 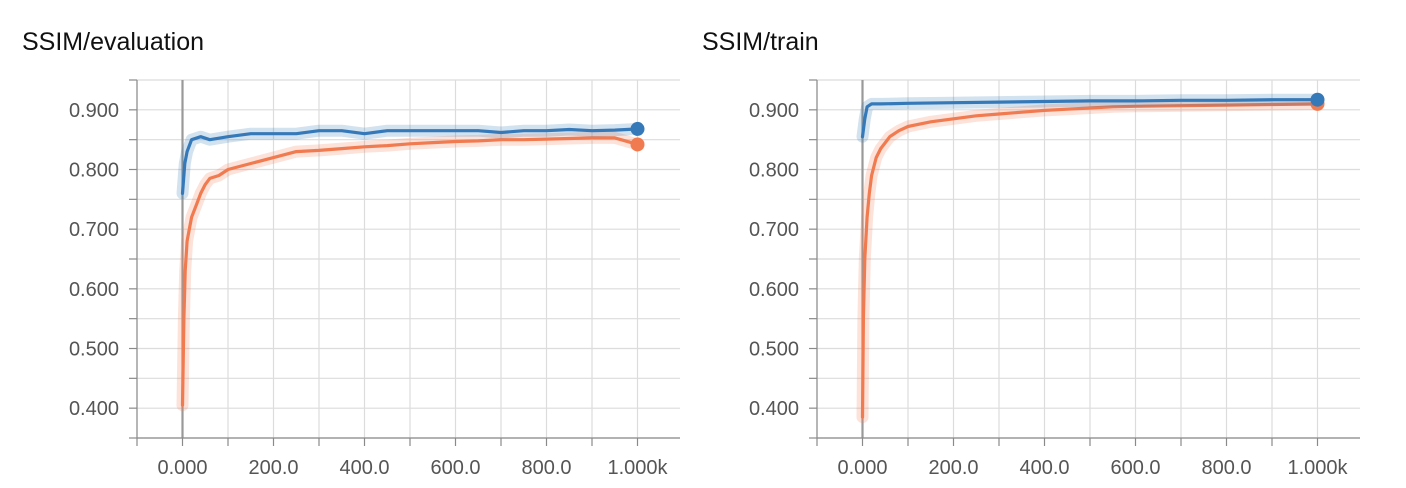 What do you see at coordinates (113, 42) in the screenshot?
I see `chart-title: SSIM/evaluation` at bounding box center [113, 42].